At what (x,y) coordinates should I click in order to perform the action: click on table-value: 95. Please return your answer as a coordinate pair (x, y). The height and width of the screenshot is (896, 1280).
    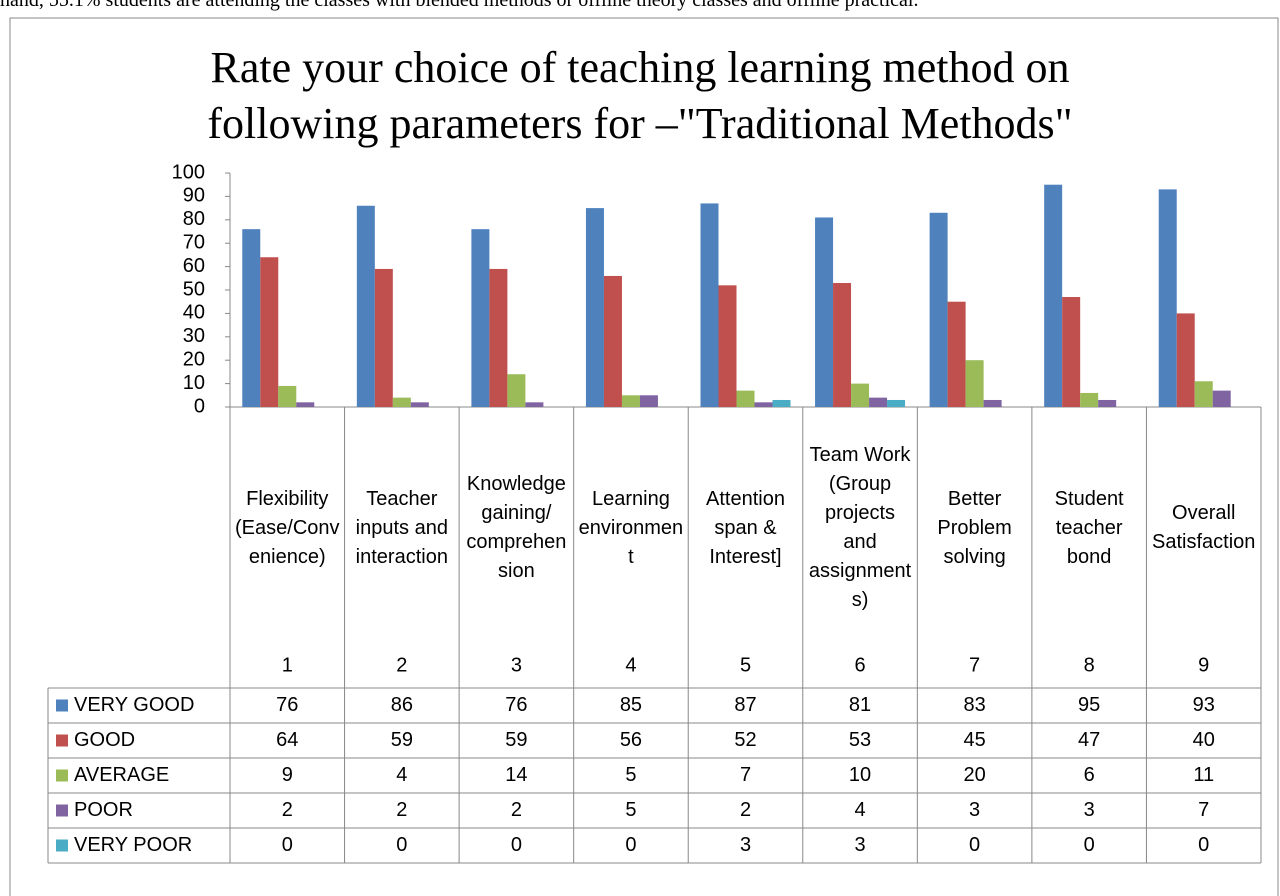
    Looking at the image, I should click on (1089, 705).